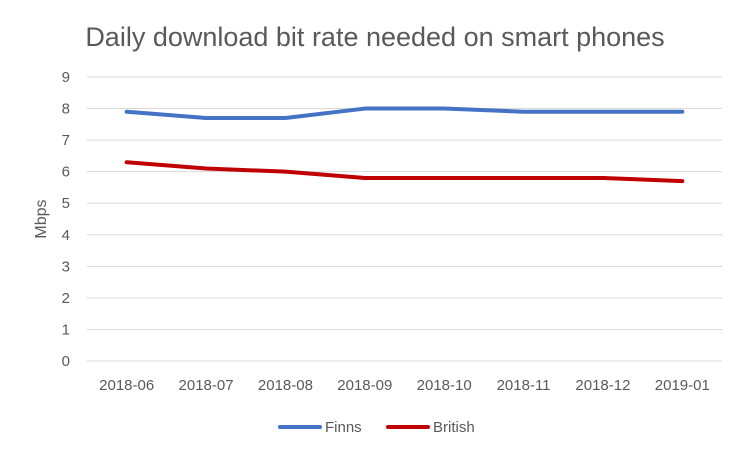 Image resolution: width=750 pixels, height=461 pixels. What do you see at coordinates (343, 427) in the screenshot?
I see `legend-label-finns: Finns` at bounding box center [343, 427].